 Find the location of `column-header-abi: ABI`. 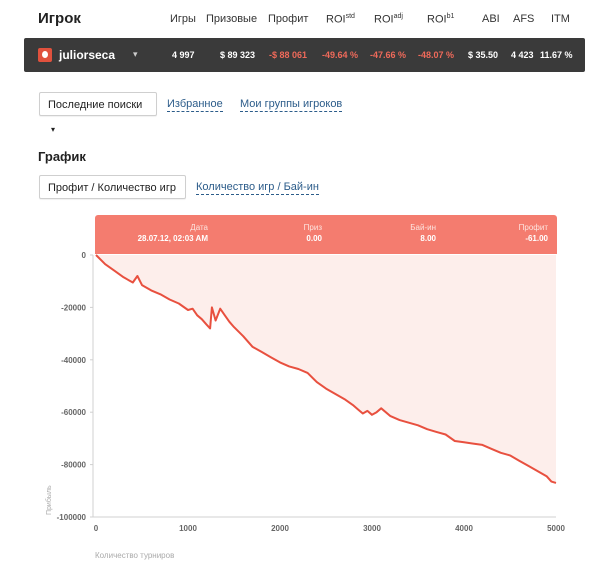

column-header-abi: ABI is located at coordinates (491, 19).